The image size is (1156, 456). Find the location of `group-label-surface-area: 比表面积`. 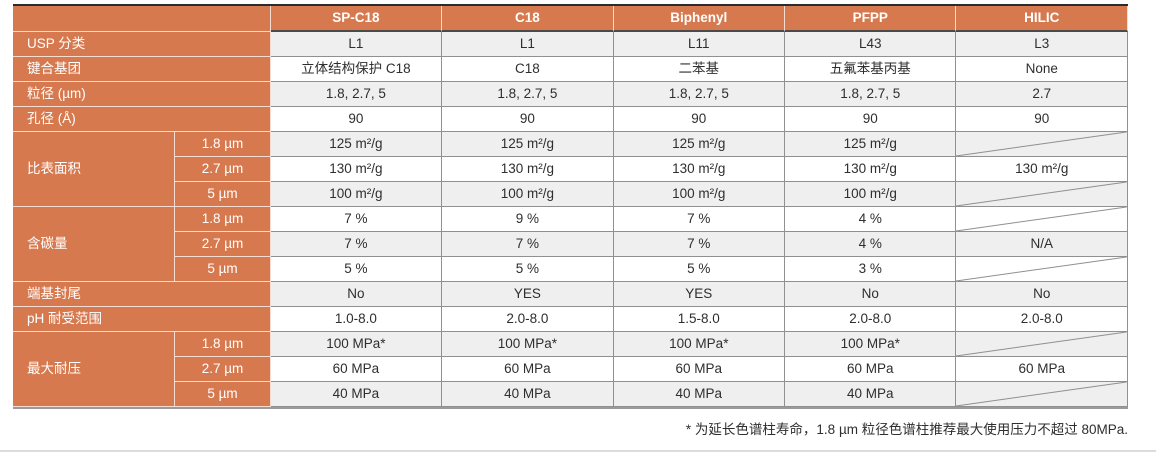

group-label-surface-area: 比表面积 is located at coordinates (94, 169).